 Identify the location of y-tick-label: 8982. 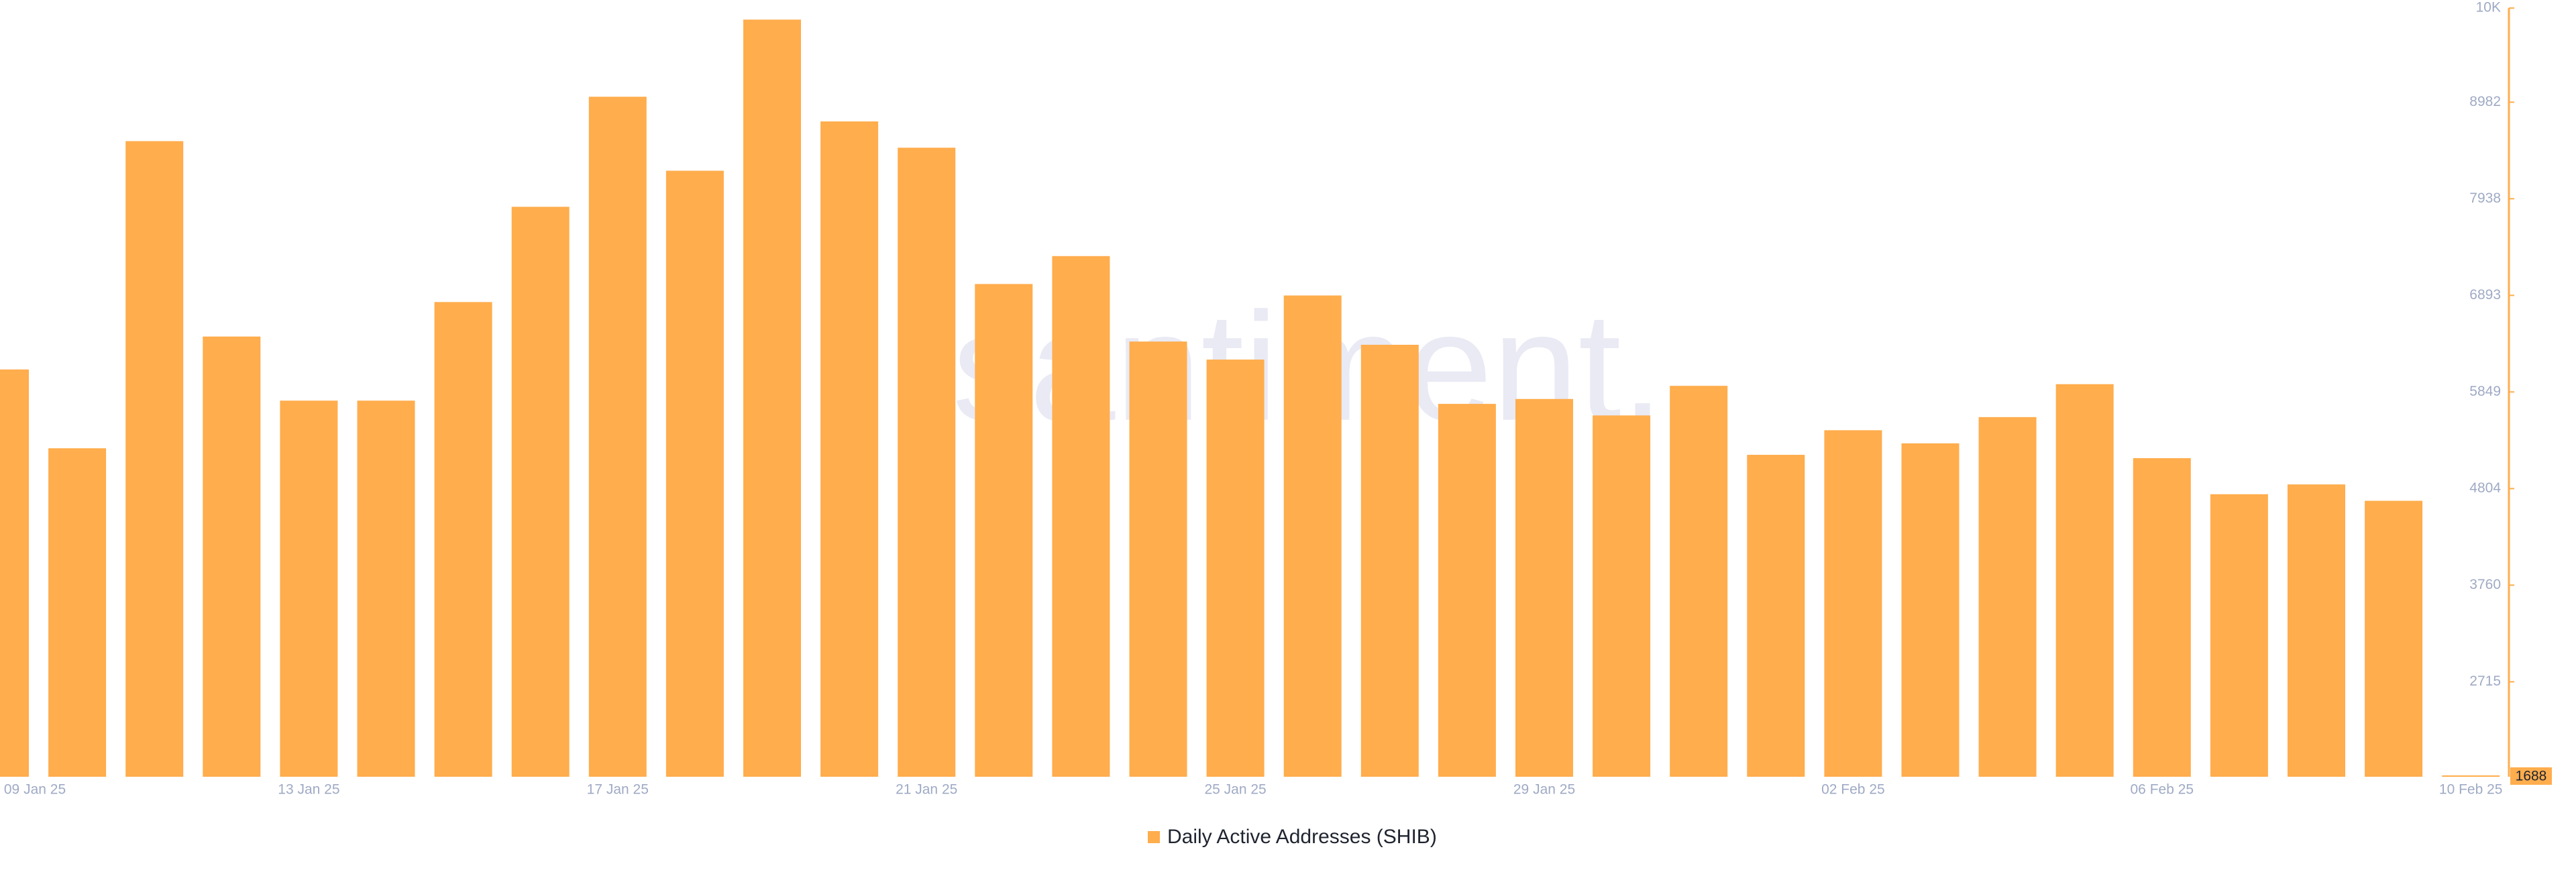
(2485, 101).